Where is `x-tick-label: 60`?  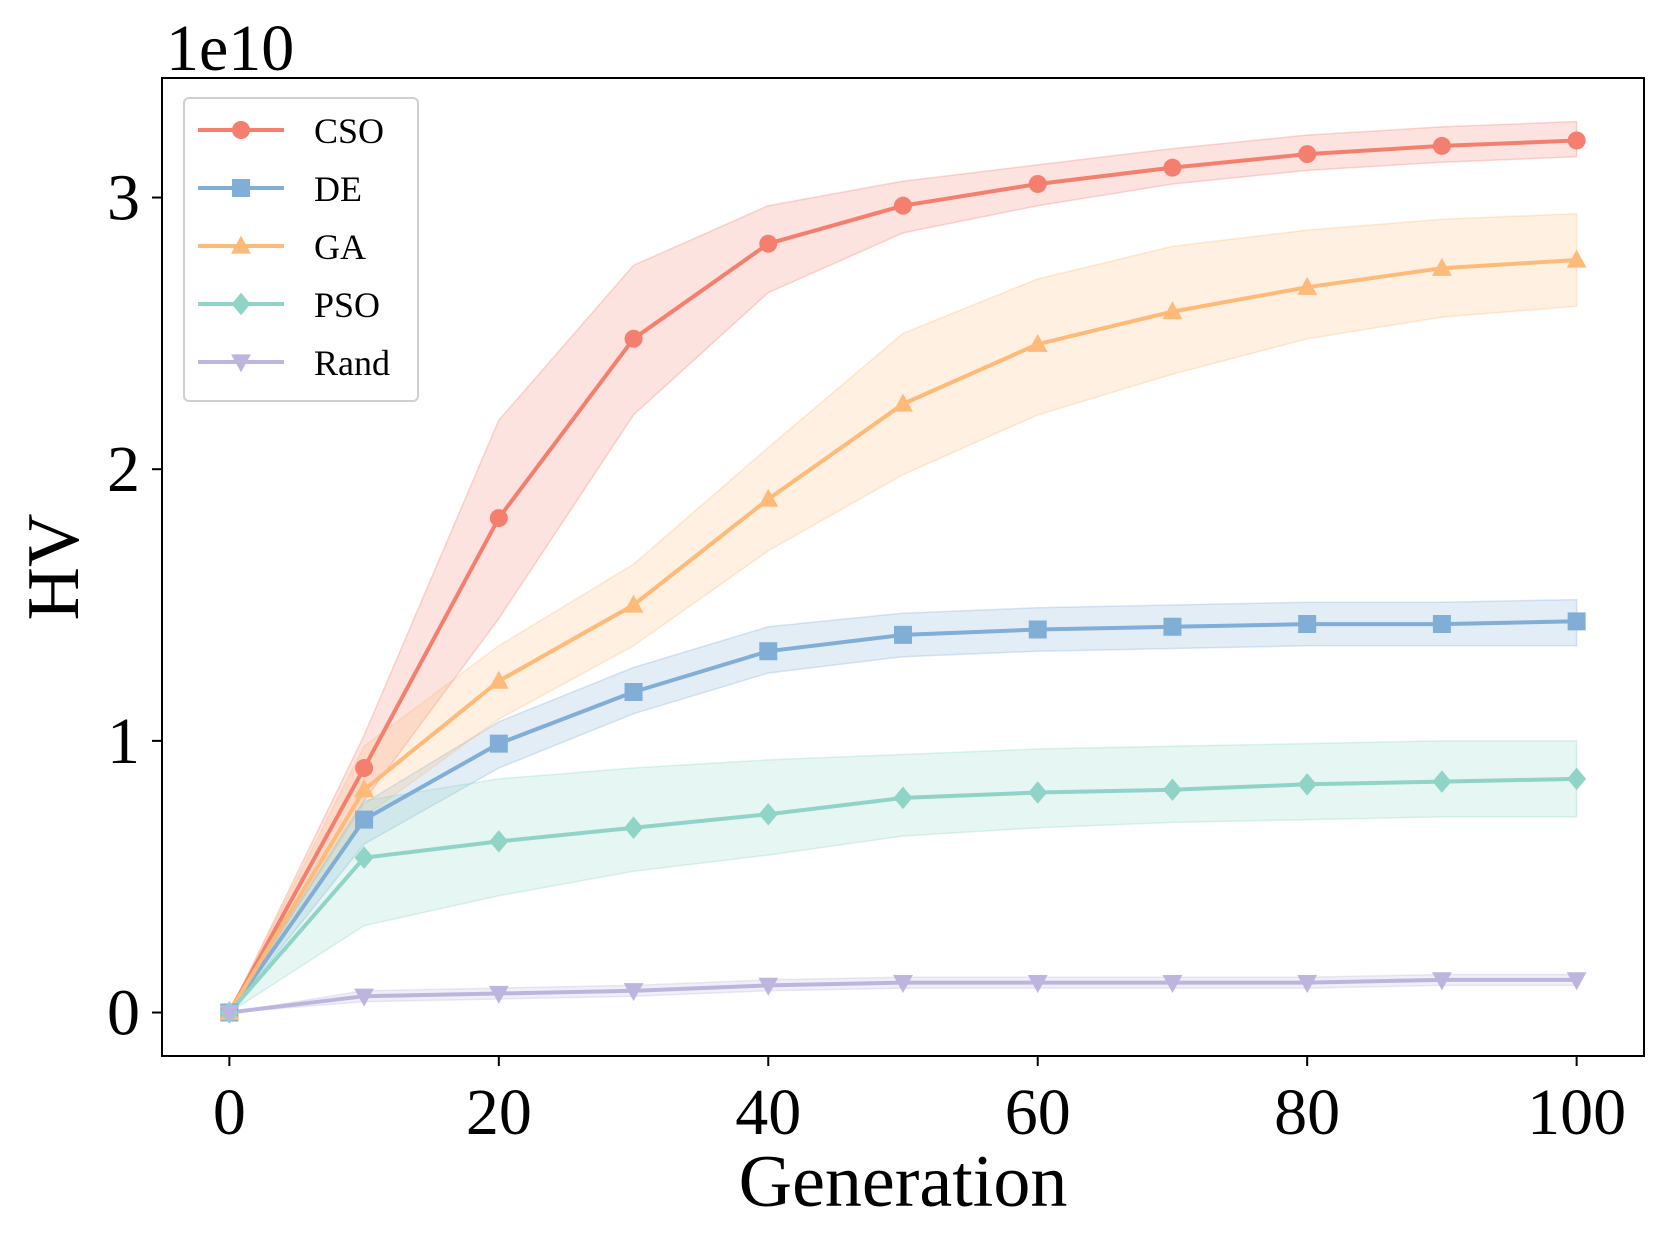 x-tick-label: 60 is located at coordinates (1038, 1112).